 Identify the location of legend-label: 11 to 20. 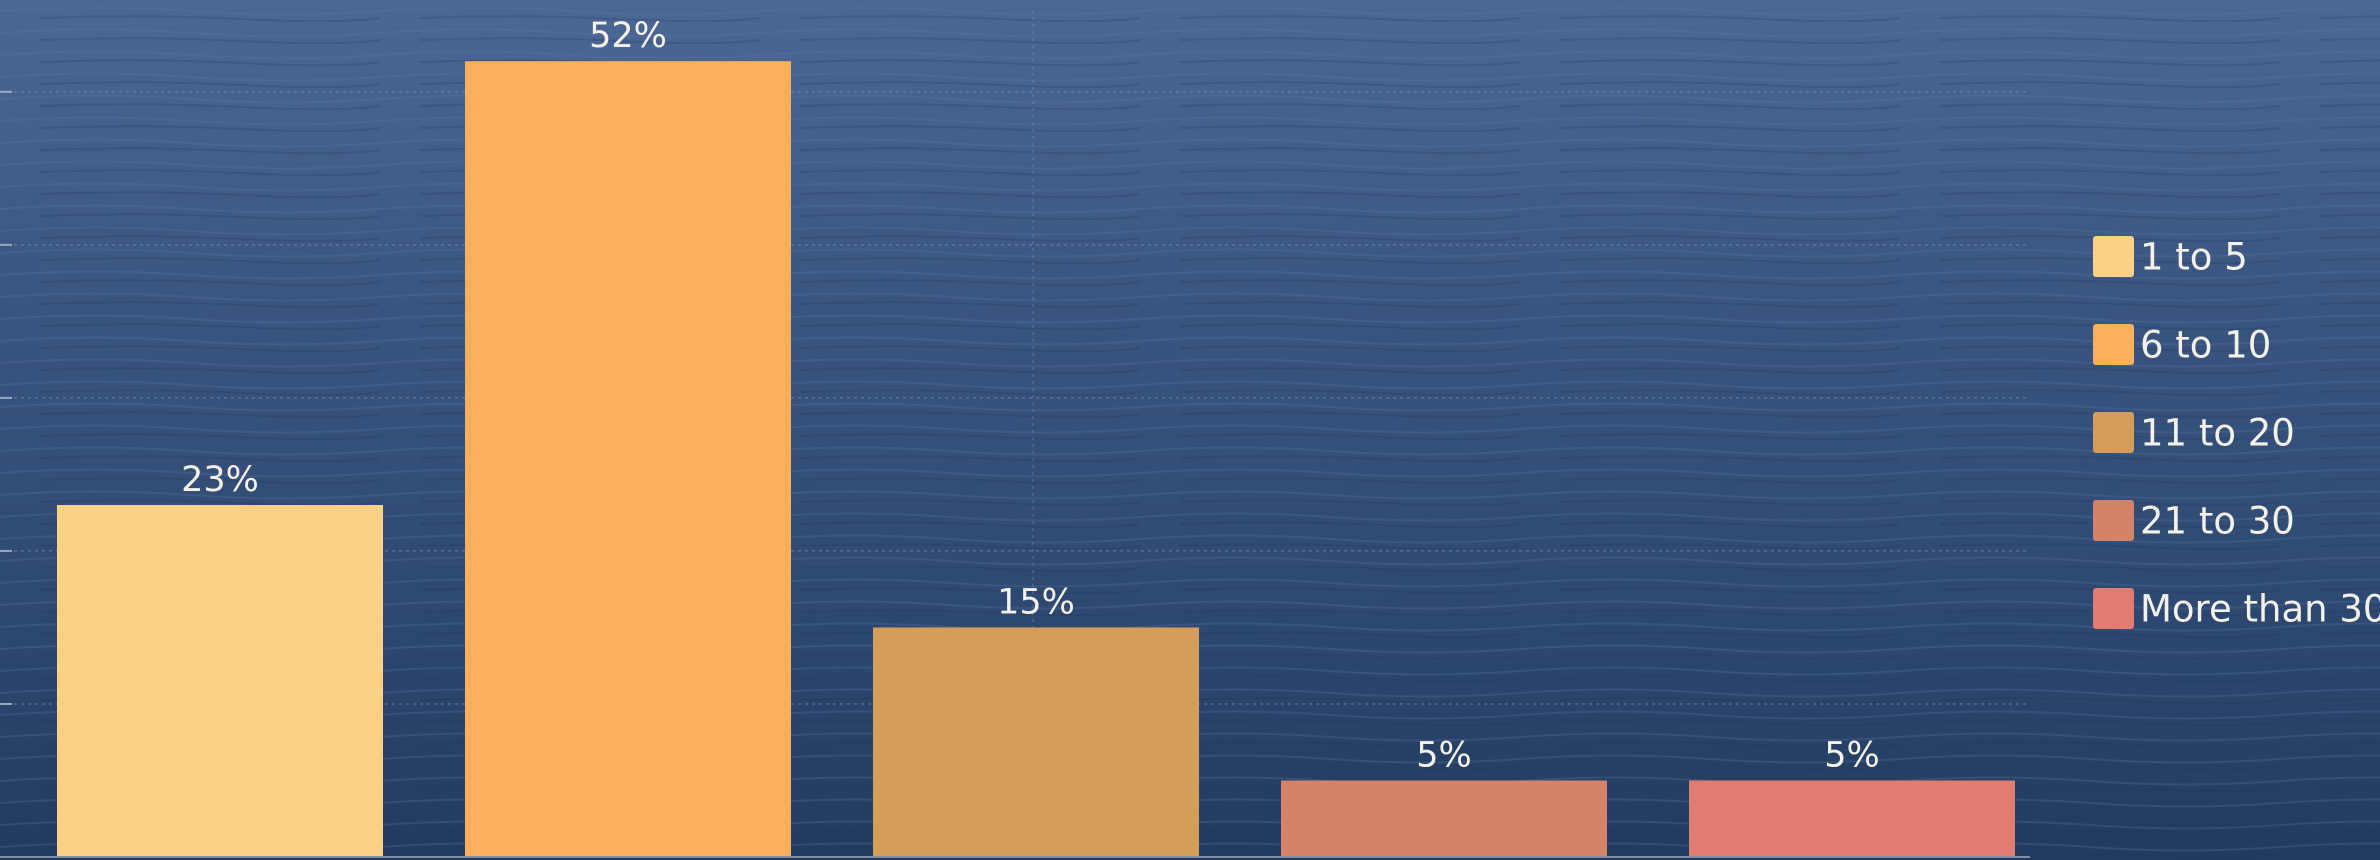
(2217, 433).